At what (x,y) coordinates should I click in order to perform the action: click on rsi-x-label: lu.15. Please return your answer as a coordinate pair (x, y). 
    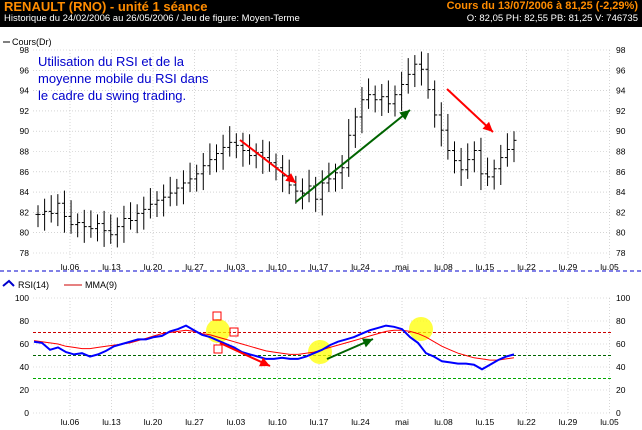
    Looking at the image, I should click on (485, 422).